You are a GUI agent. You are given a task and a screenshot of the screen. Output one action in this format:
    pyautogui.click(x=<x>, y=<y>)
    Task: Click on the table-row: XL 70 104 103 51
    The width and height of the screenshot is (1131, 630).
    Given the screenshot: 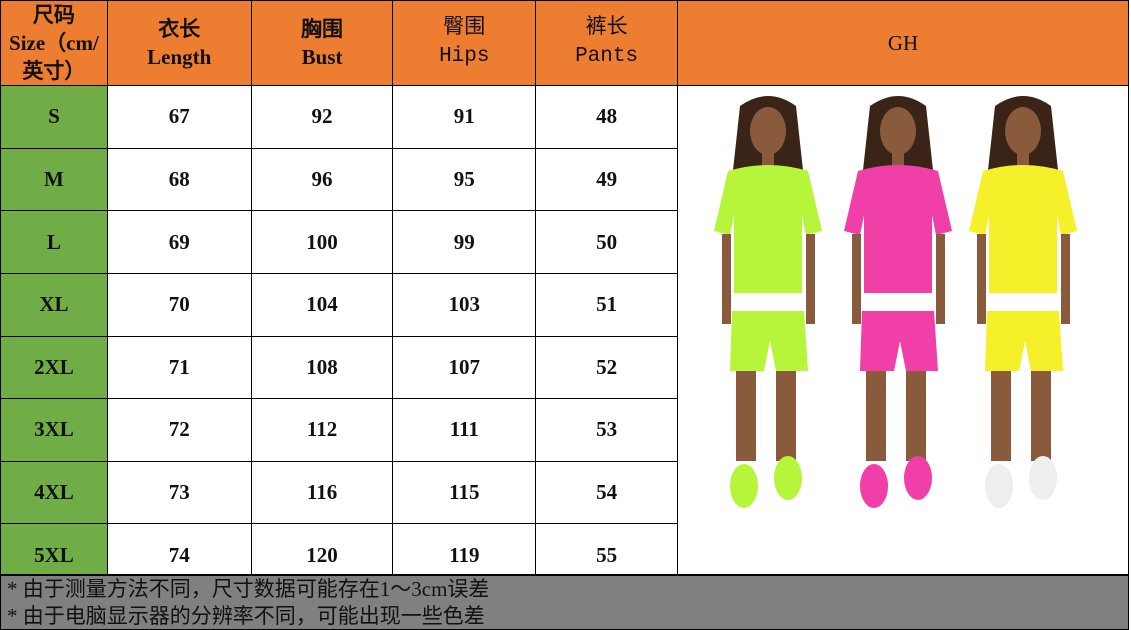 What is the action you would take?
    pyautogui.click(x=564, y=304)
    